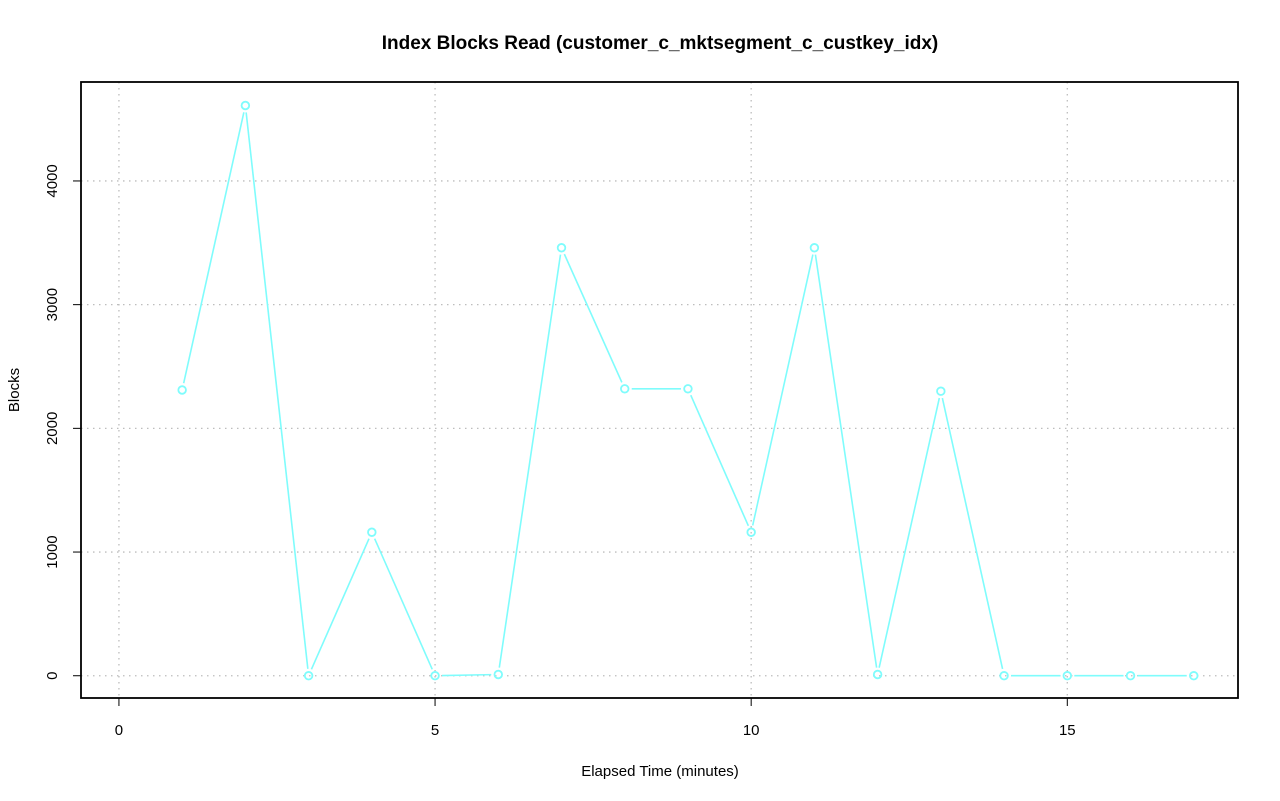 The width and height of the screenshot is (1280, 801). What do you see at coordinates (119, 730) in the screenshot?
I see `x-tick-label: 0` at bounding box center [119, 730].